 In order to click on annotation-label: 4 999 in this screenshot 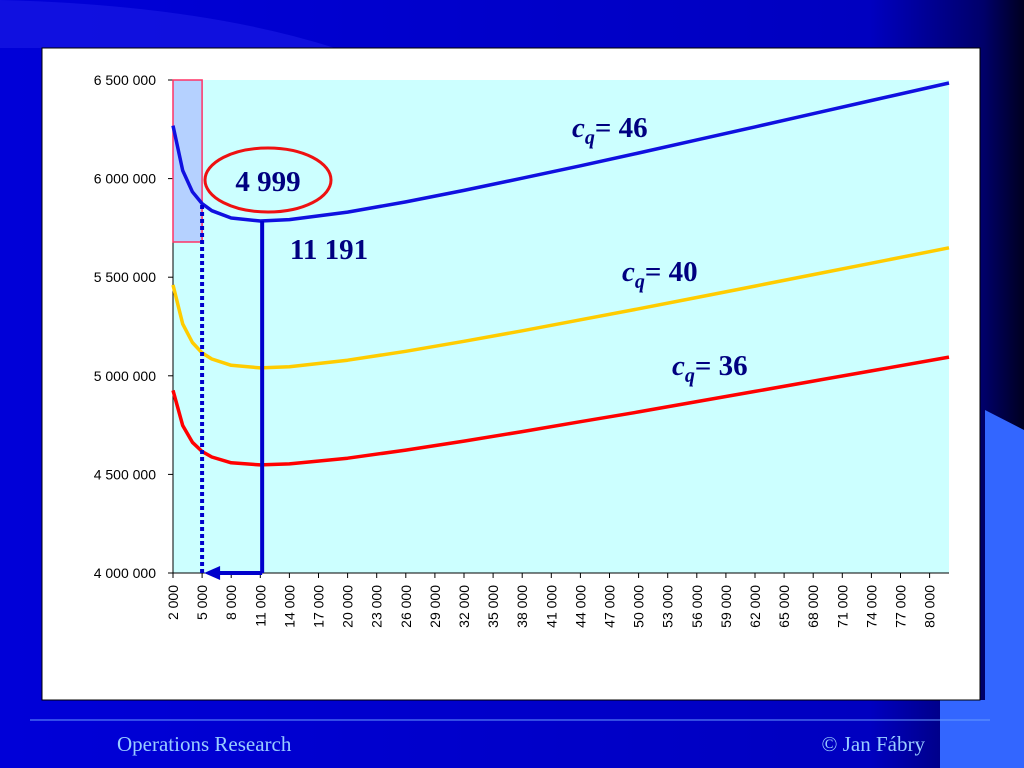, I will do `click(267, 182)`.